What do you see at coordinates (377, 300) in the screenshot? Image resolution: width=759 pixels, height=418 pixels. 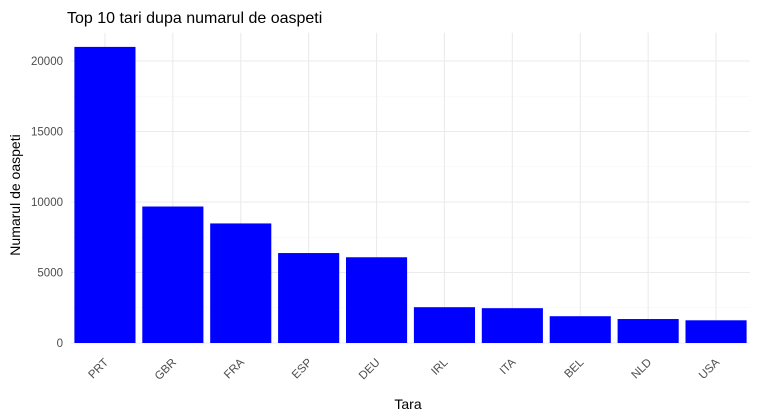 I see `bar-deu` at bounding box center [377, 300].